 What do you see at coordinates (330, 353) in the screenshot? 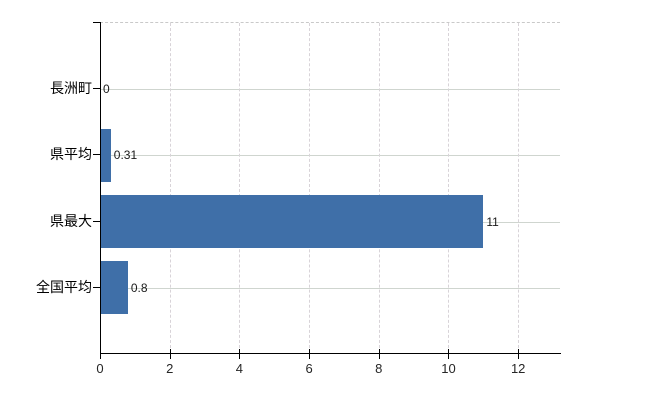
I see `x-axis-line` at bounding box center [330, 353].